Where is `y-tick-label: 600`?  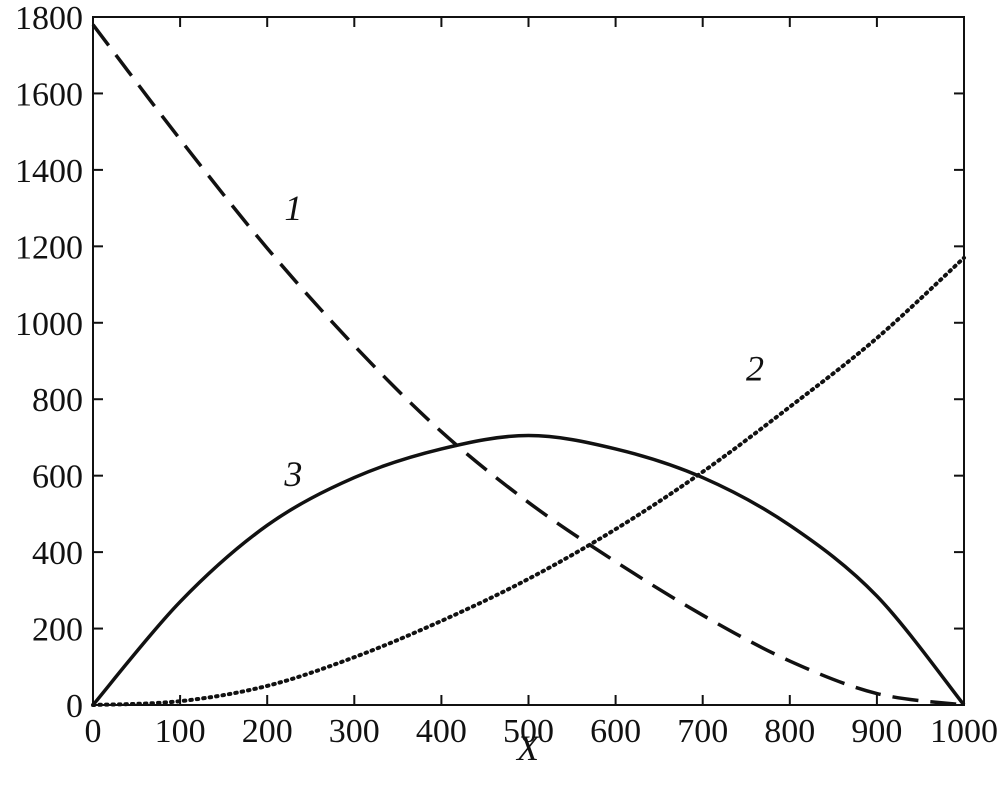 y-tick-label: 600 is located at coordinates (57, 477).